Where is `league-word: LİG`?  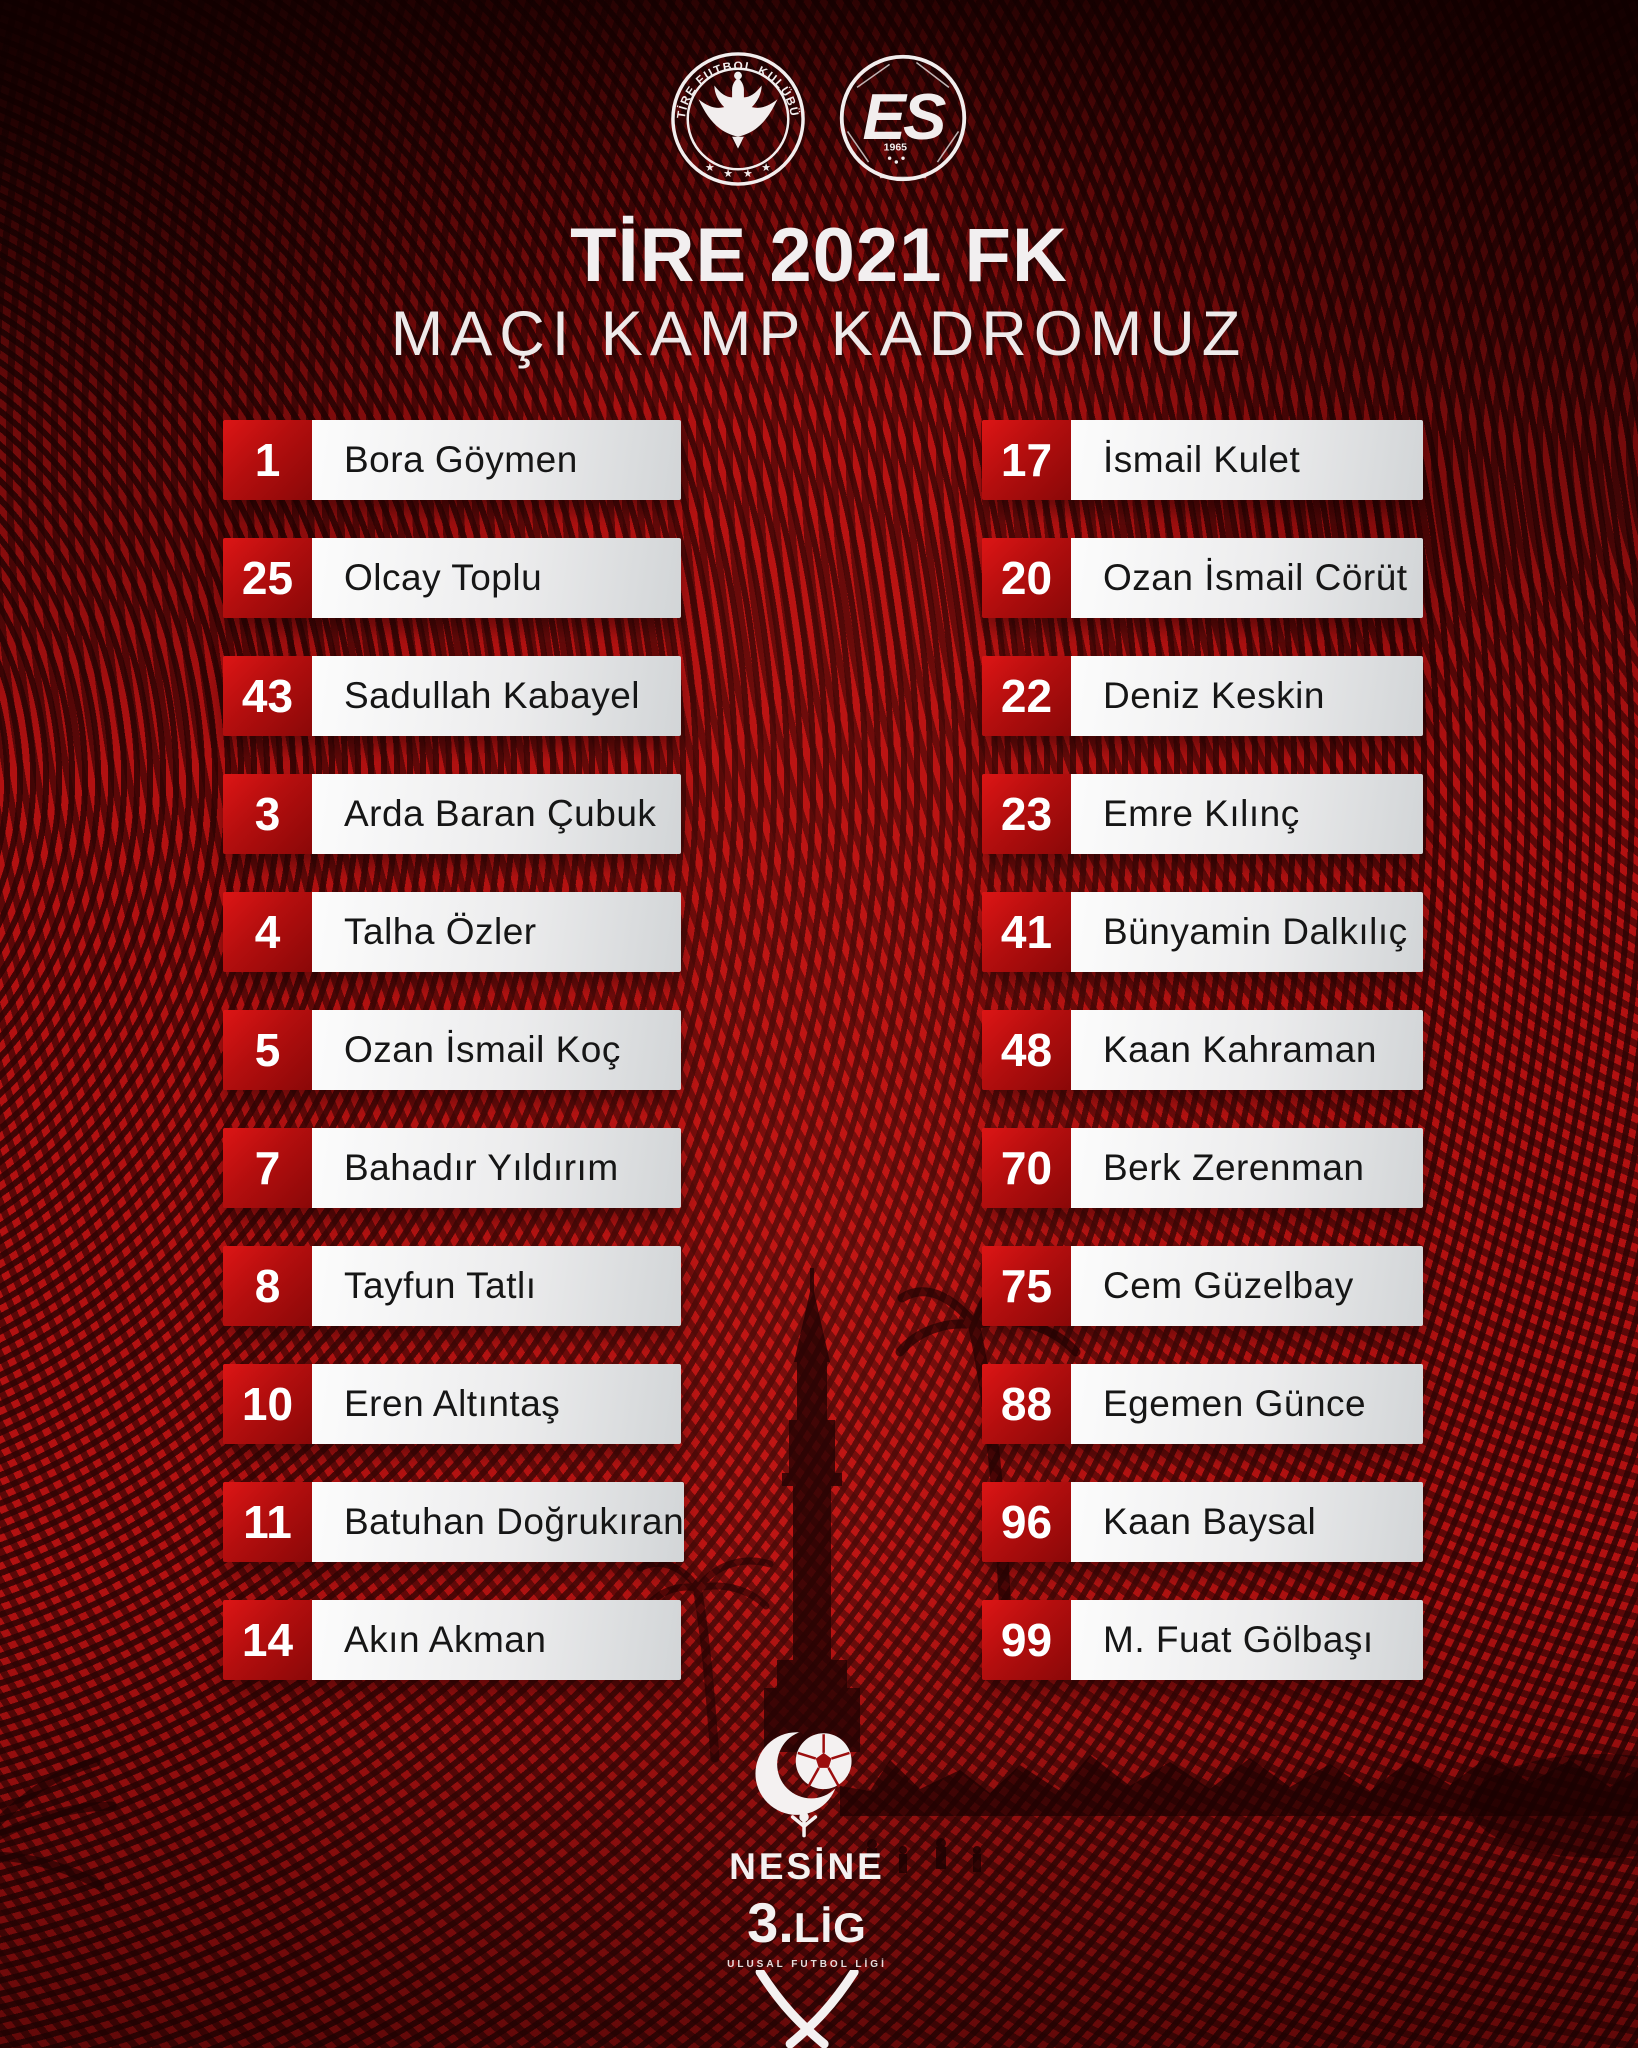 league-word: LİG is located at coordinates (830, 1927).